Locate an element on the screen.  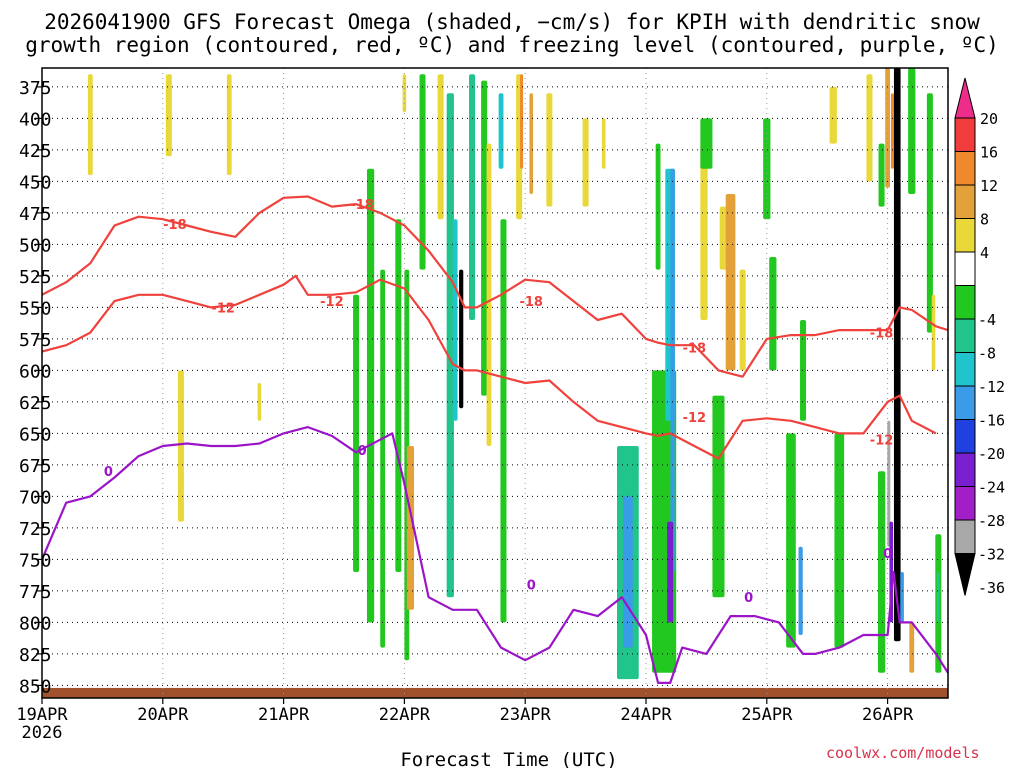
y-tick-label: 775 is located at coordinates (35, 592).